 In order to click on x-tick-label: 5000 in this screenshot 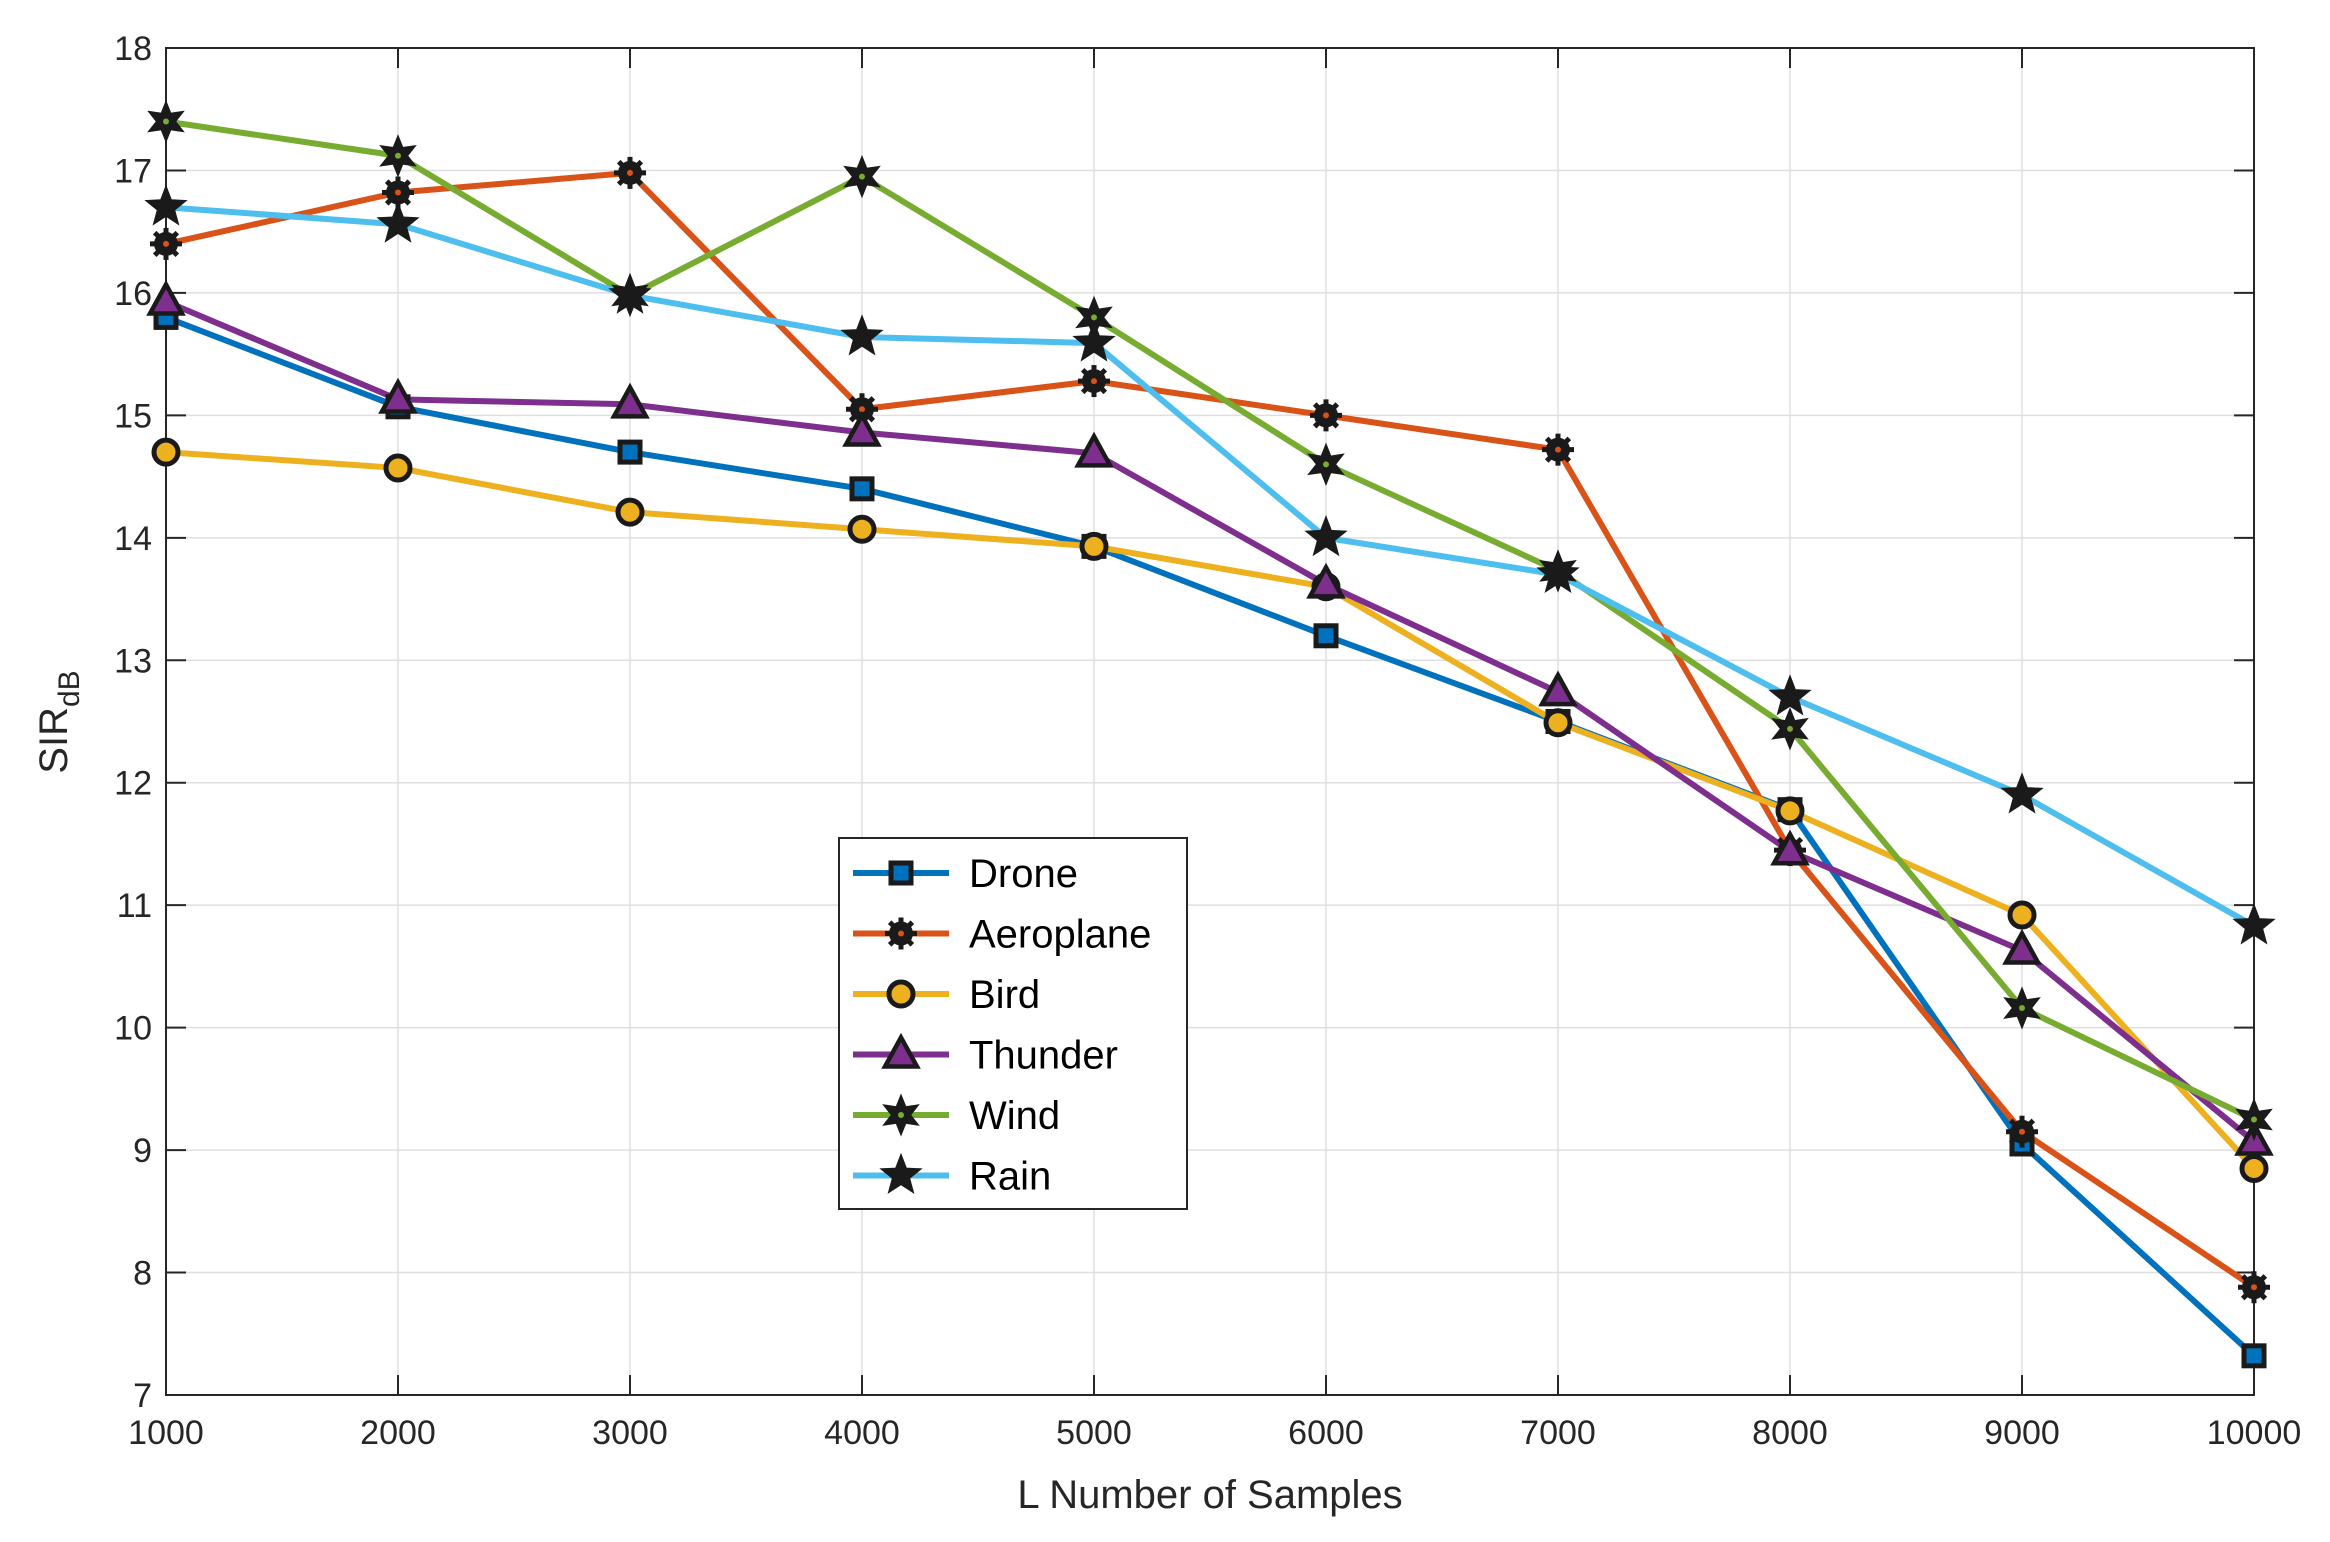, I will do `click(1094, 1433)`.